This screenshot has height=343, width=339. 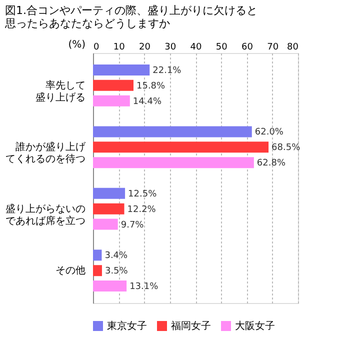 What do you see at coordinates (222, 47) in the screenshot?
I see `x-tick-label: 50` at bounding box center [222, 47].